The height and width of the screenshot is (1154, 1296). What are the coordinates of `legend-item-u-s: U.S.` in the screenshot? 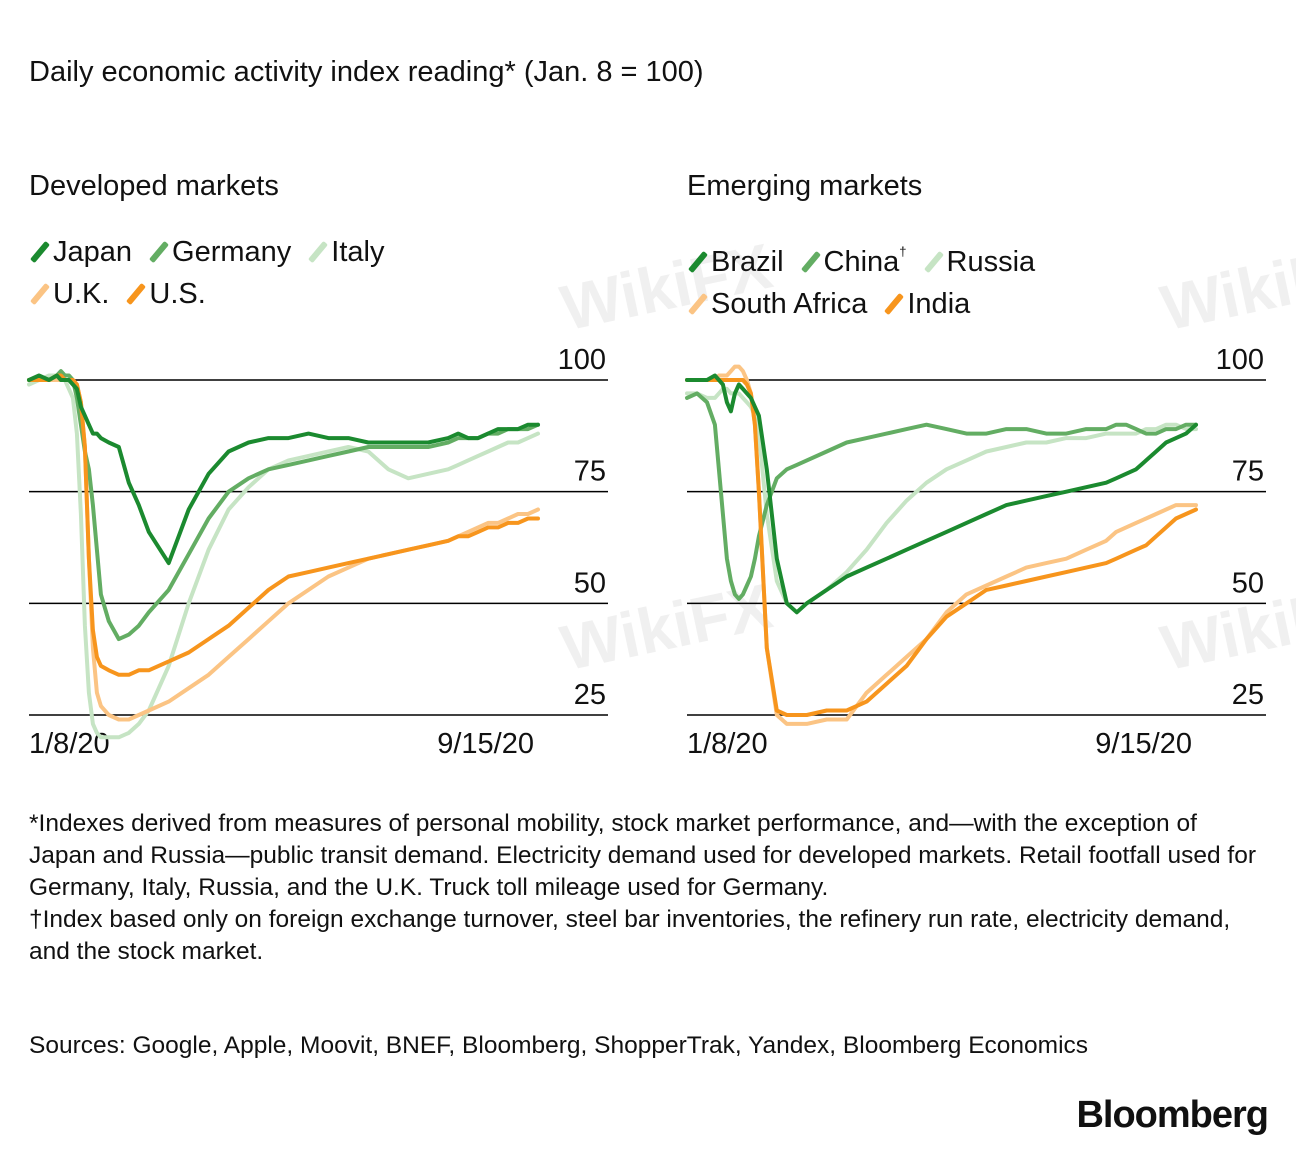 It's located at (165, 294).